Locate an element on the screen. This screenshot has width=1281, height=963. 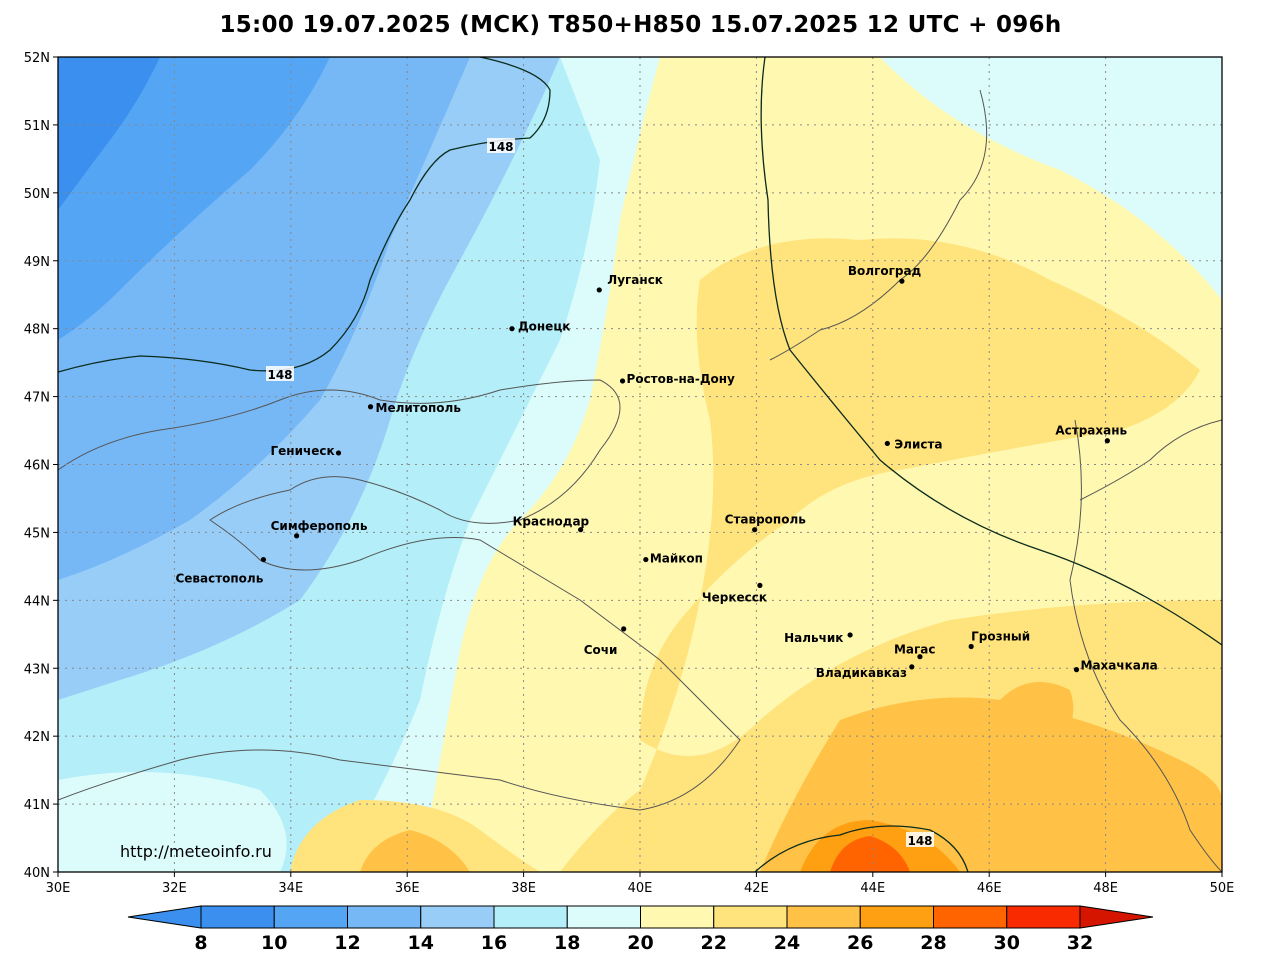
colorbar-min-arrow is located at coordinates (164, 917).